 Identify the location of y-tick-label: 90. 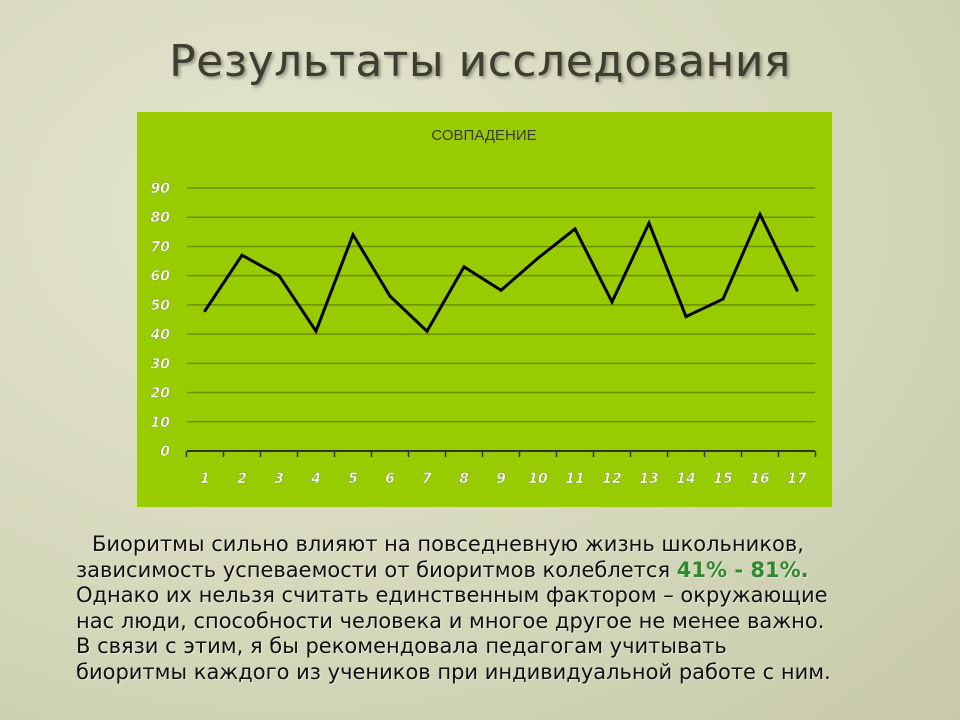
(161, 189).